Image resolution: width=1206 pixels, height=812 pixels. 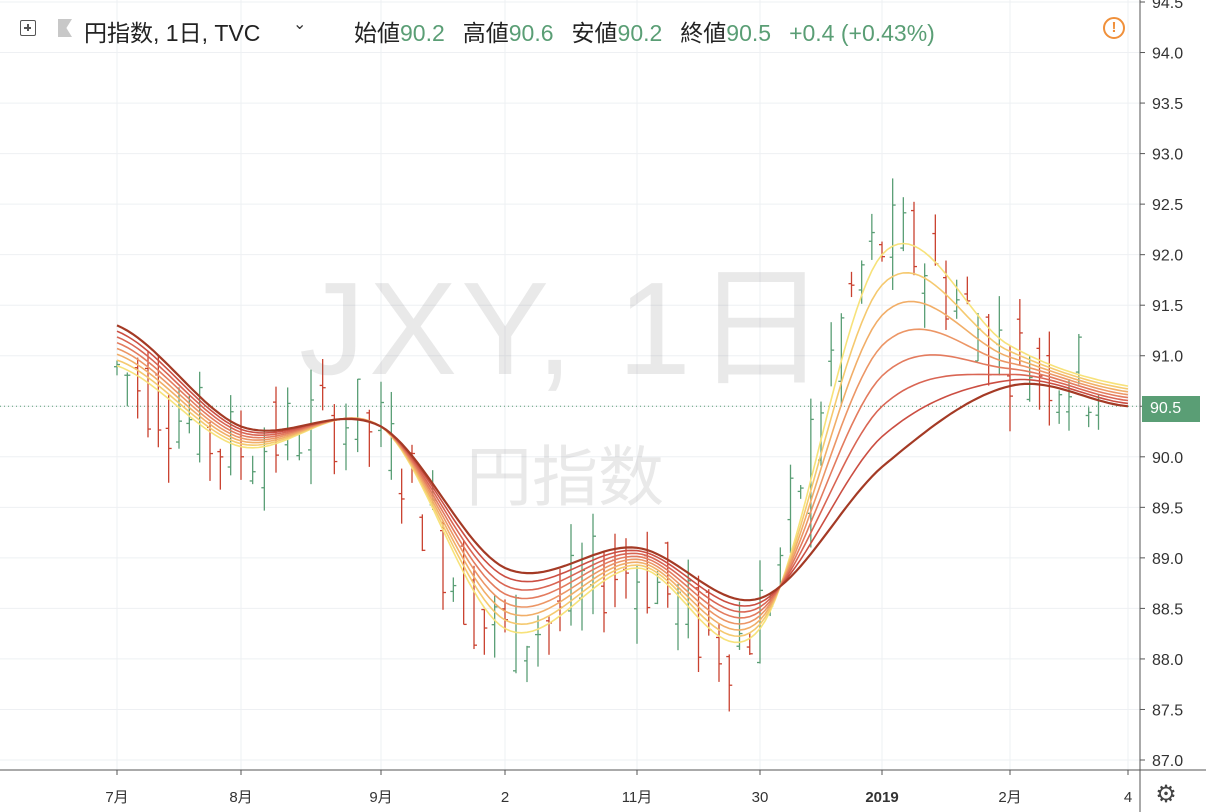 What do you see at coordinates (1009, 797) in the screenshot?
I see `x-tick-label: 2月` at bounding box center [1009, 797].